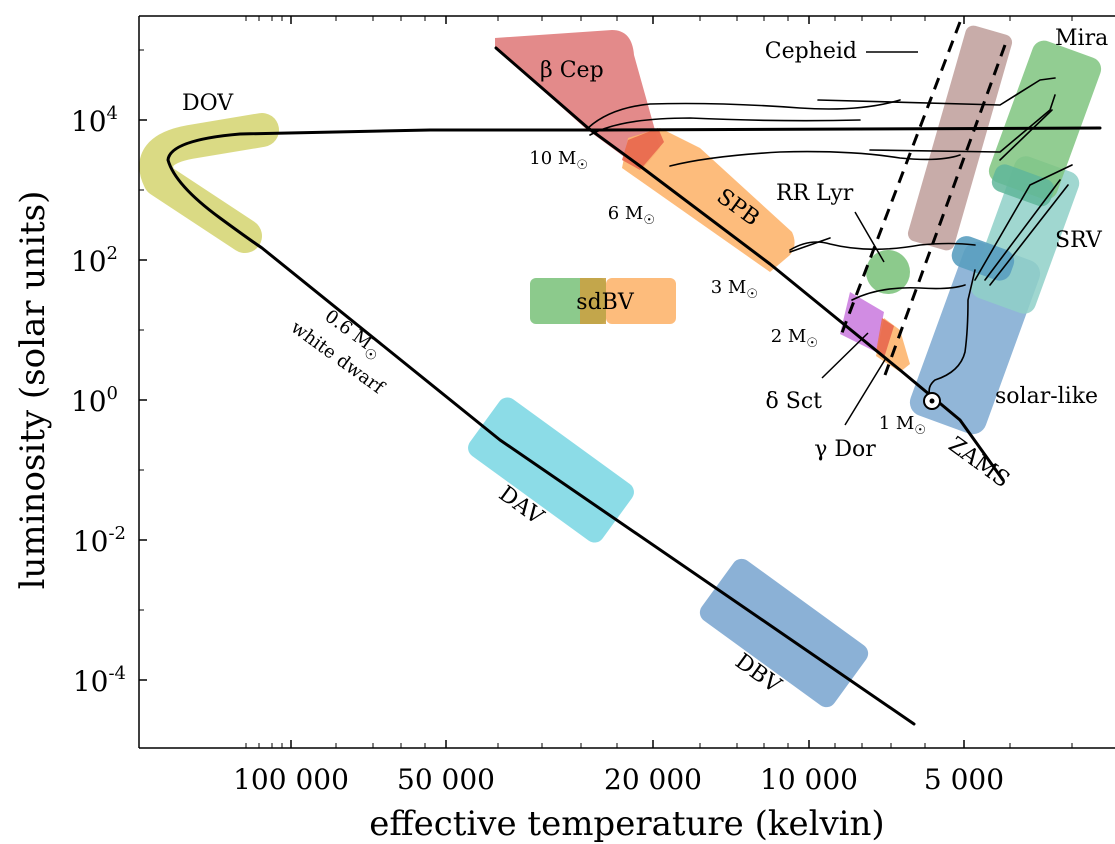  I want to click on x-tick-label: 10 000, so click(809, 779).